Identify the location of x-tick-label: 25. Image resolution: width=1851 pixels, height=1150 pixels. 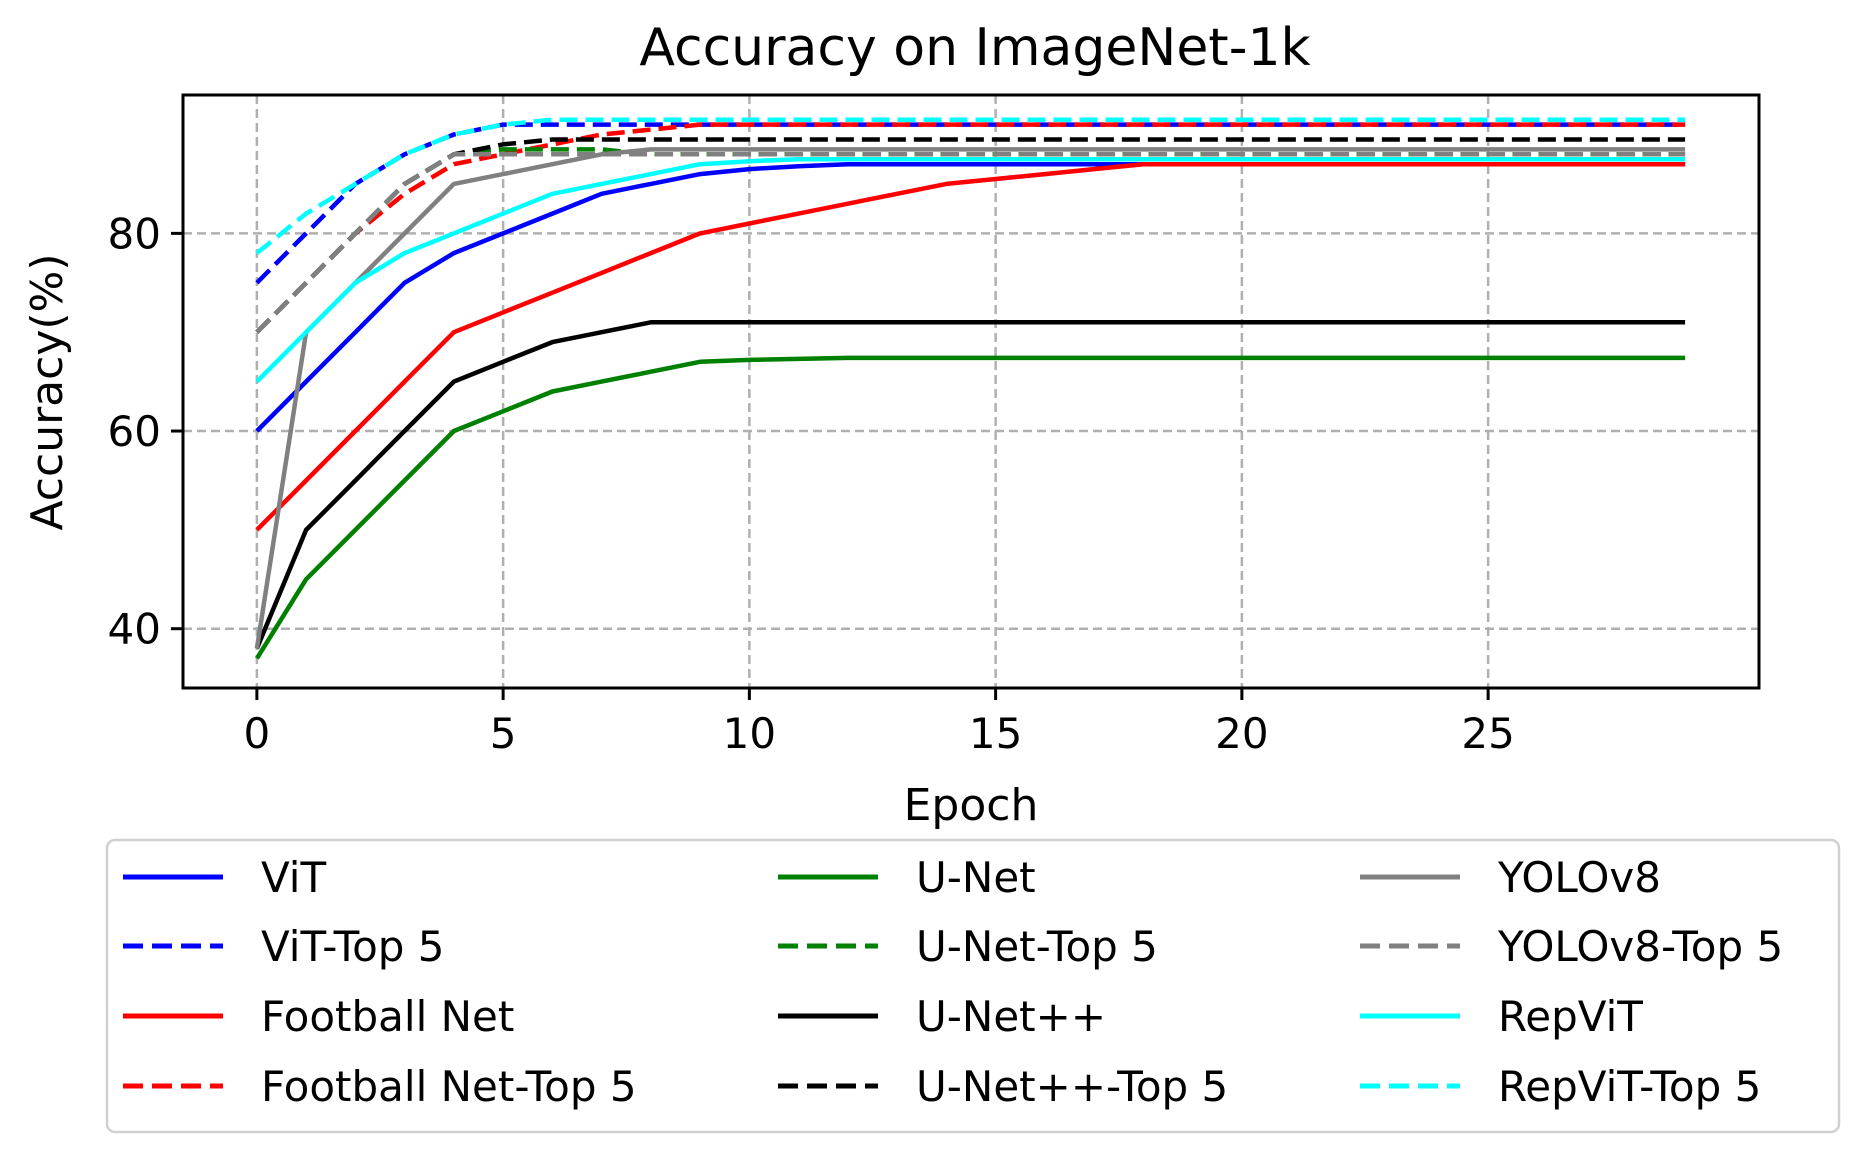
(1487, 733).